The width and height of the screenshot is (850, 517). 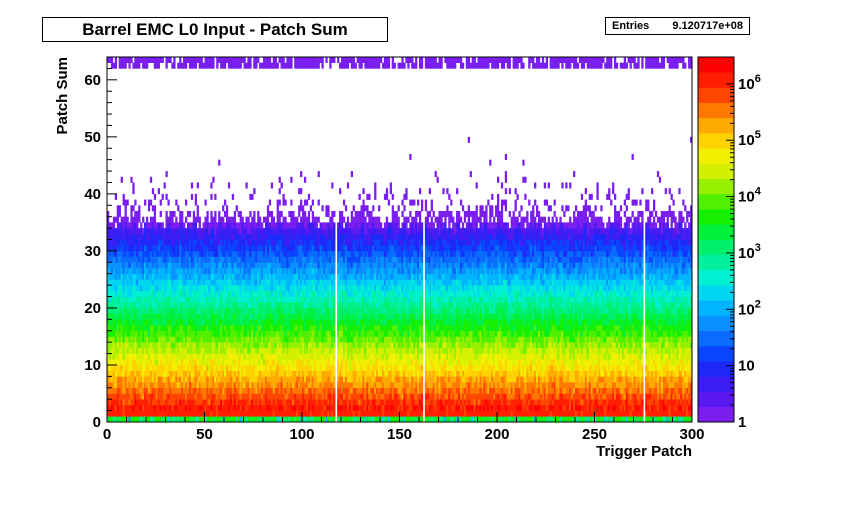 I want to click on z-tick-label-0: 1, so click(x=742, y=422).